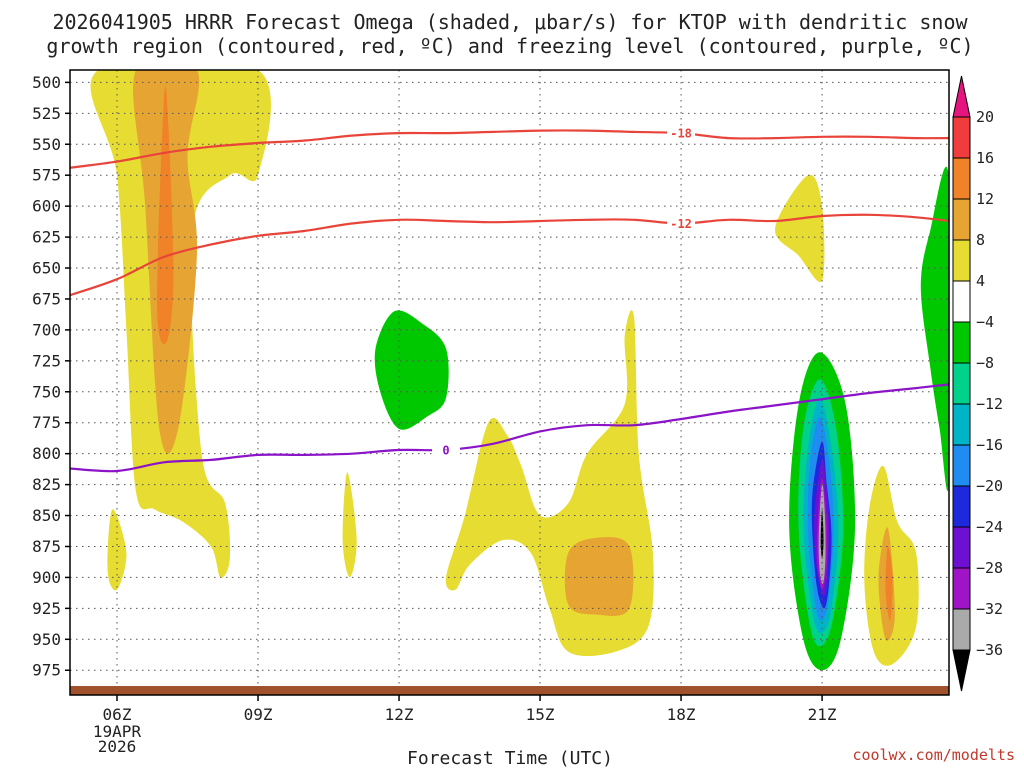 This screenshot has height=768, width=1024. I want to click on x-tick-label-18Z: 18Z, so click(681, 714).